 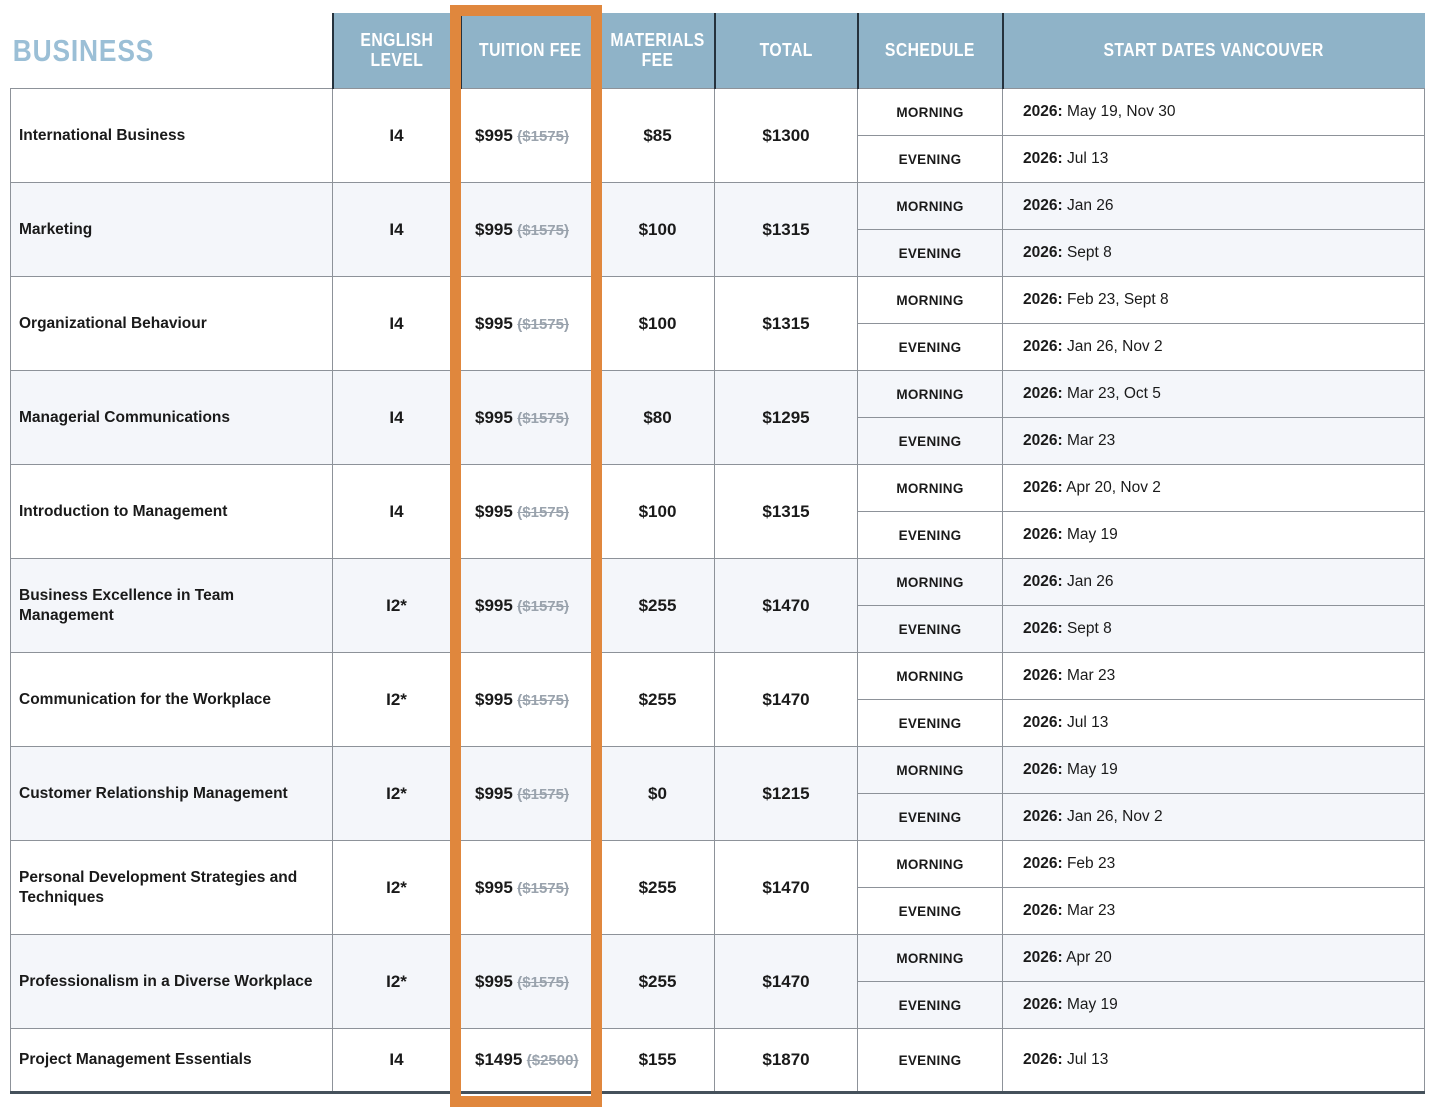 I want to click on course-name: Professionalism in a Diverse Workplace, so click(x=166, y=981).